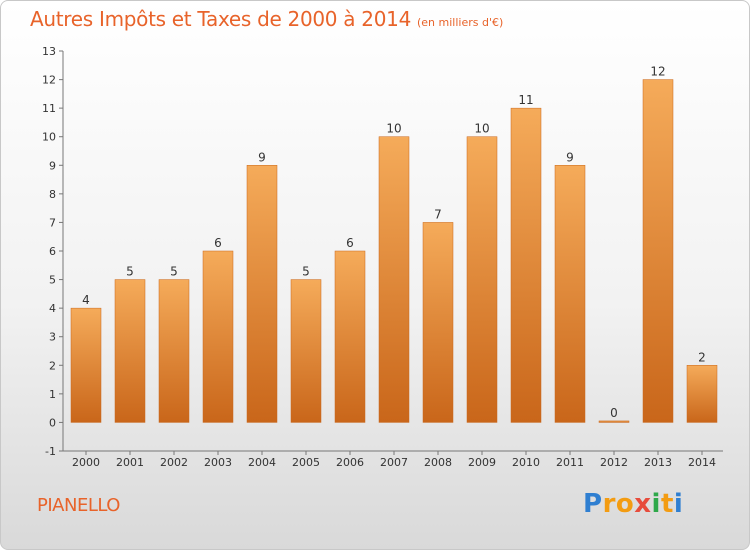  I want to click on x-tick-label: 2014, so click(702, 462).